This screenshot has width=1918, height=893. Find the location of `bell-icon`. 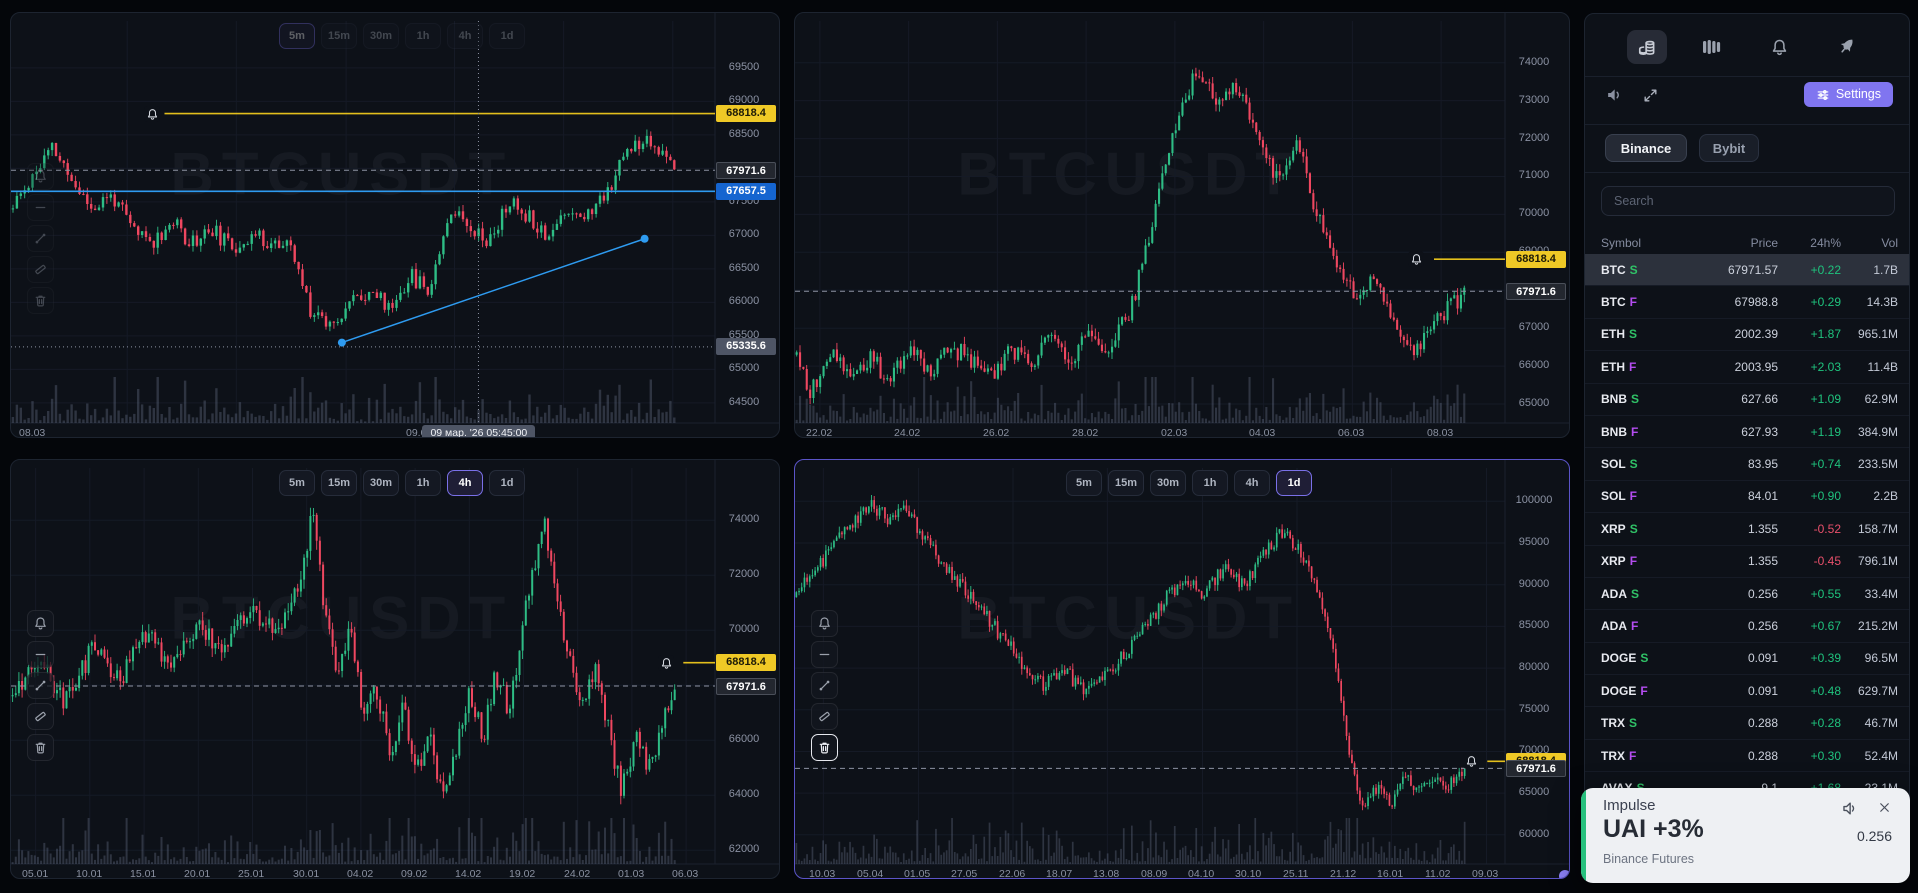

bell-icon is located at coordinates (824, 623).